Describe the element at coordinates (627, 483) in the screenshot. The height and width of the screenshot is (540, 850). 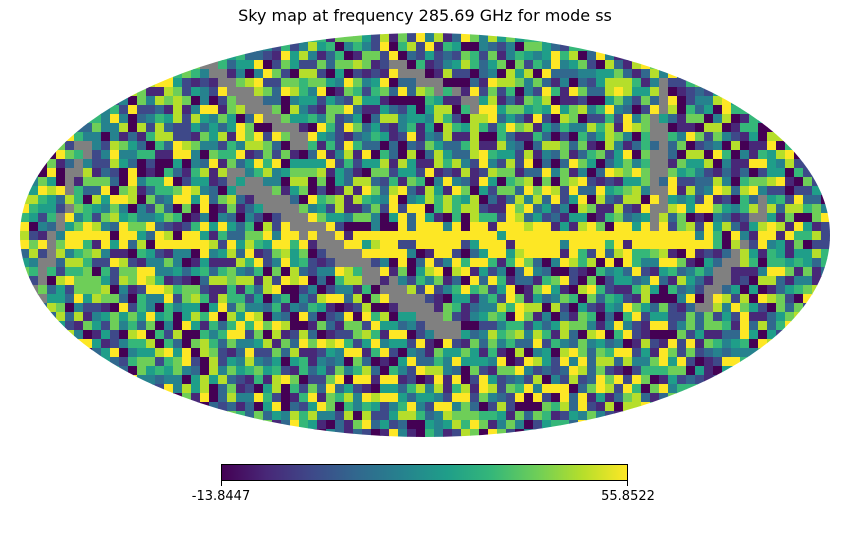
I see `colorbar-max-tick` at that location.